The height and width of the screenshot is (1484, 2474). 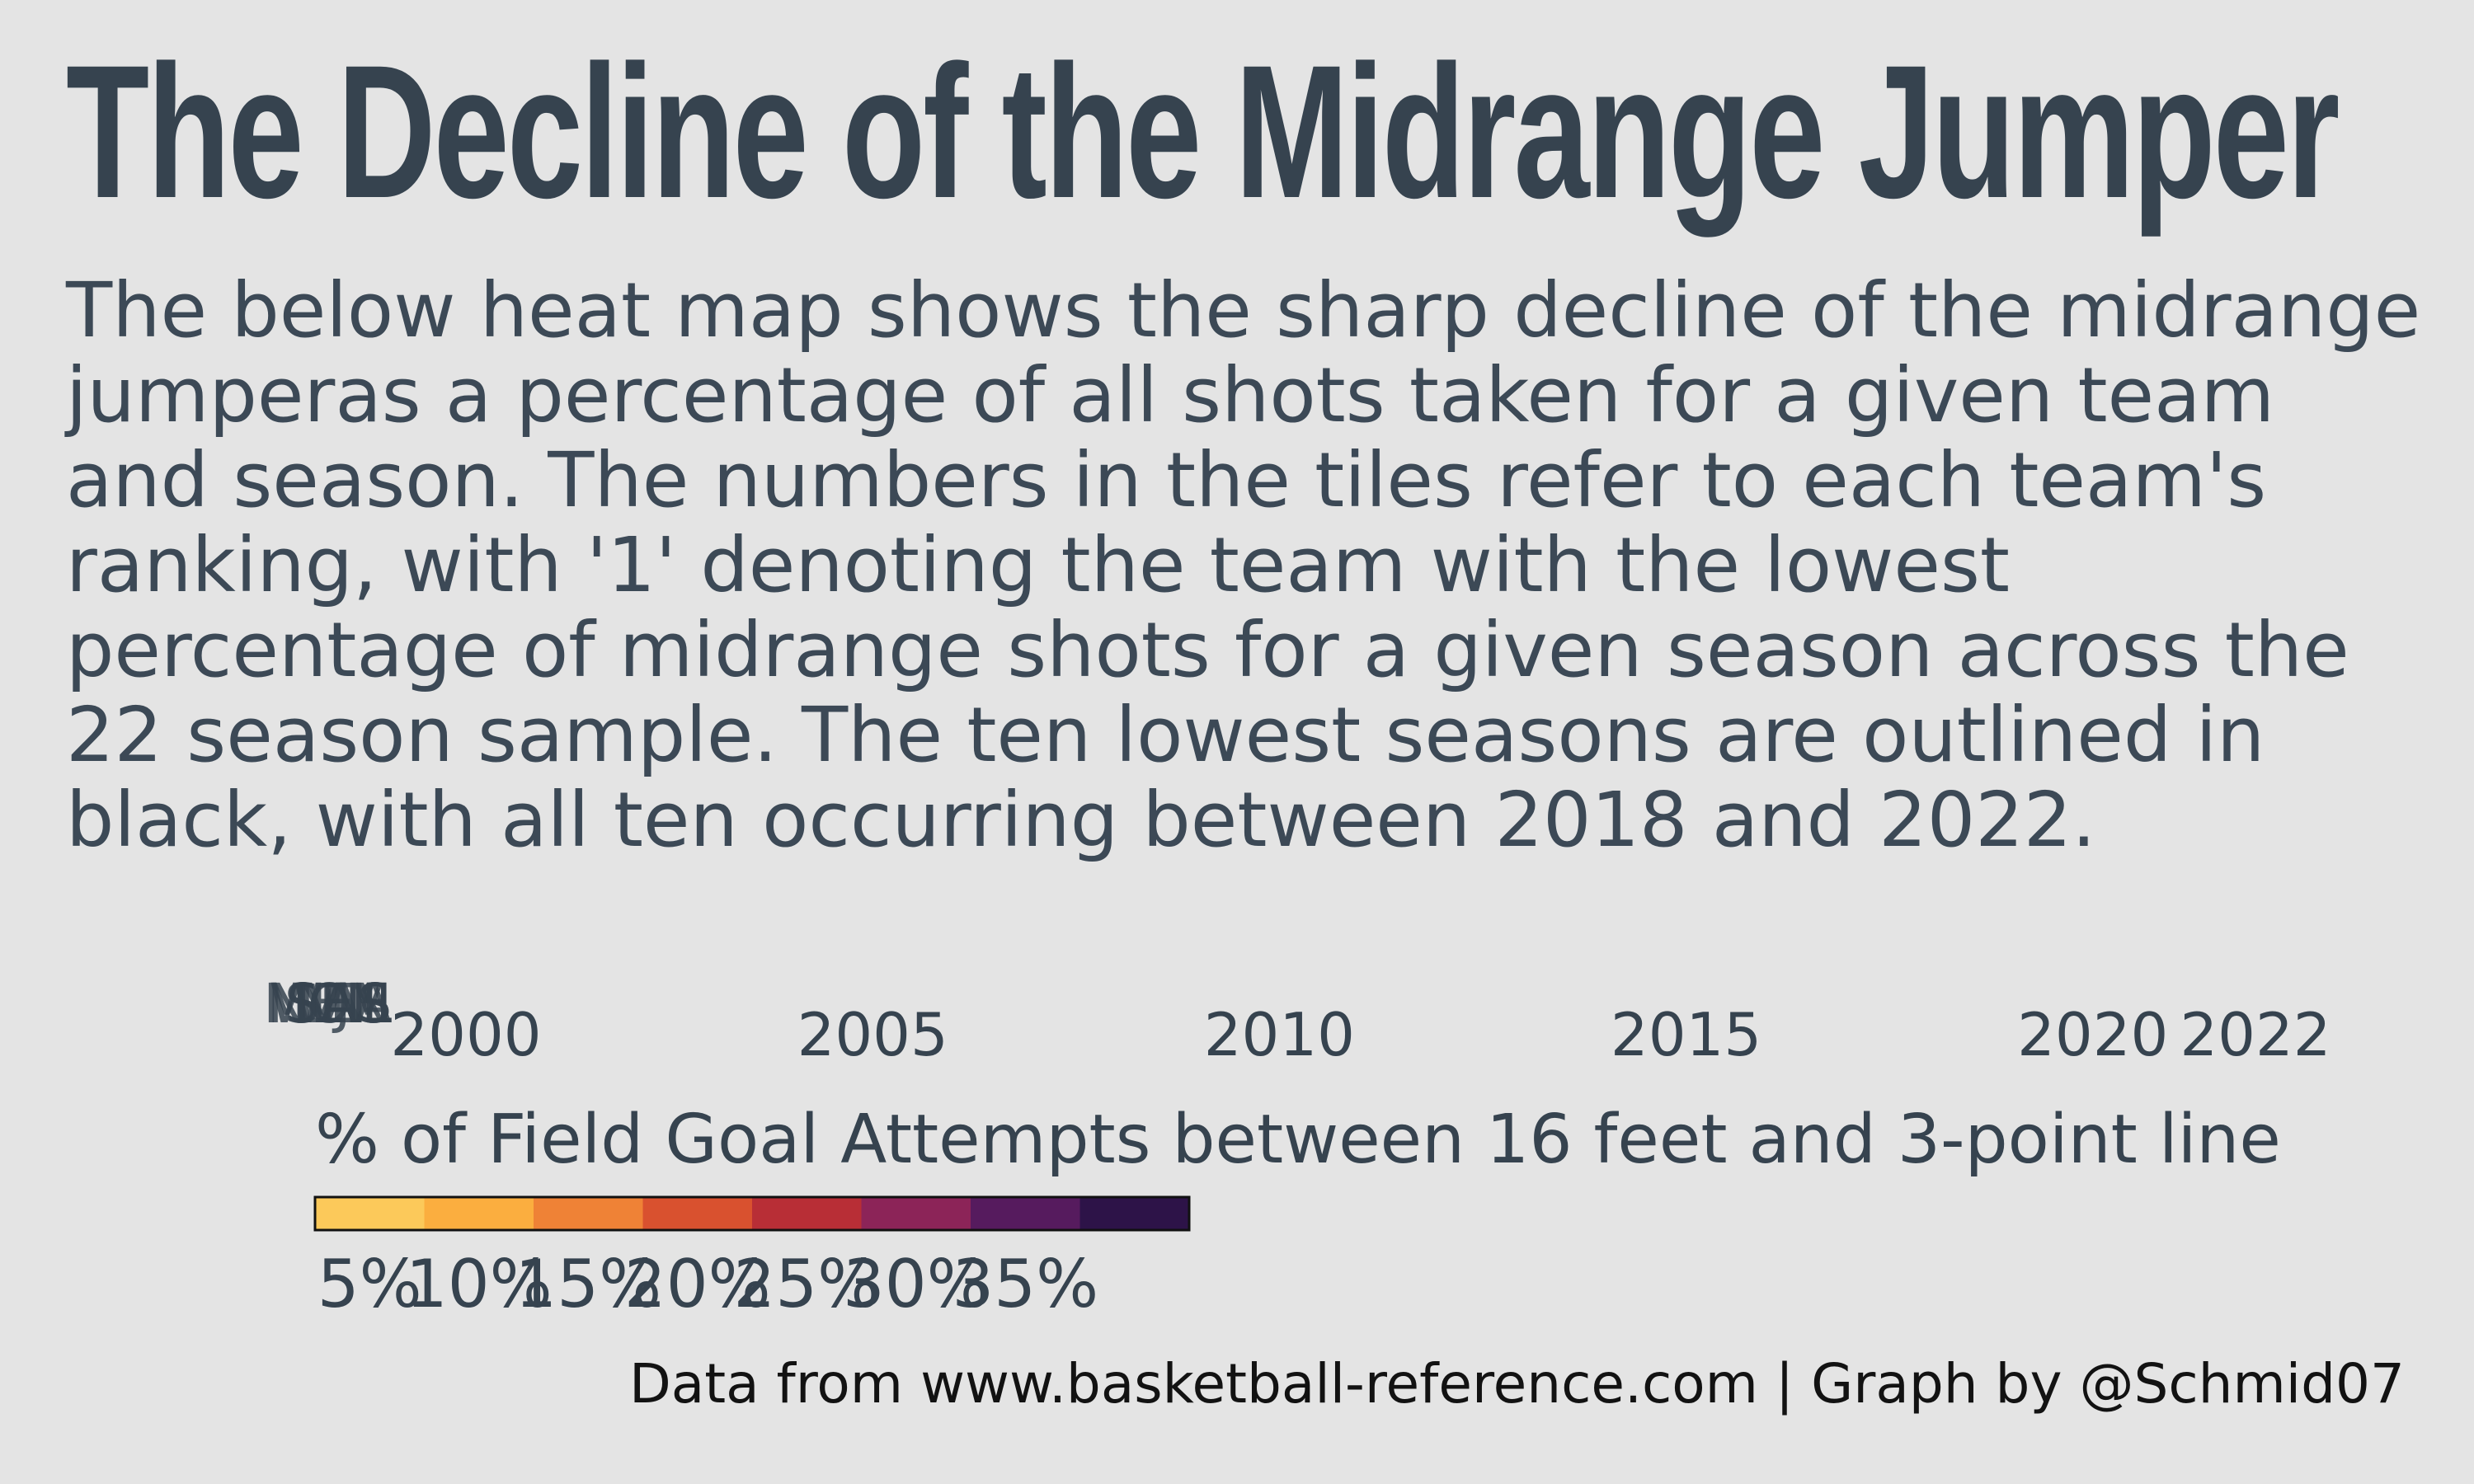 What do you see at coordinates (2255, 1034) in the screenshot?
I see `x-tick-label: 2022` at bounding box center [2255, 1034].